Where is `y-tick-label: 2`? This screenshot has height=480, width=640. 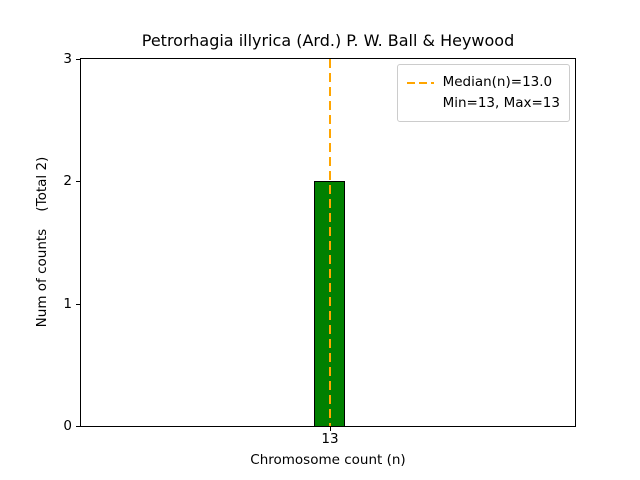
y-tick-label: 2 is located at coordinates (67, 181).